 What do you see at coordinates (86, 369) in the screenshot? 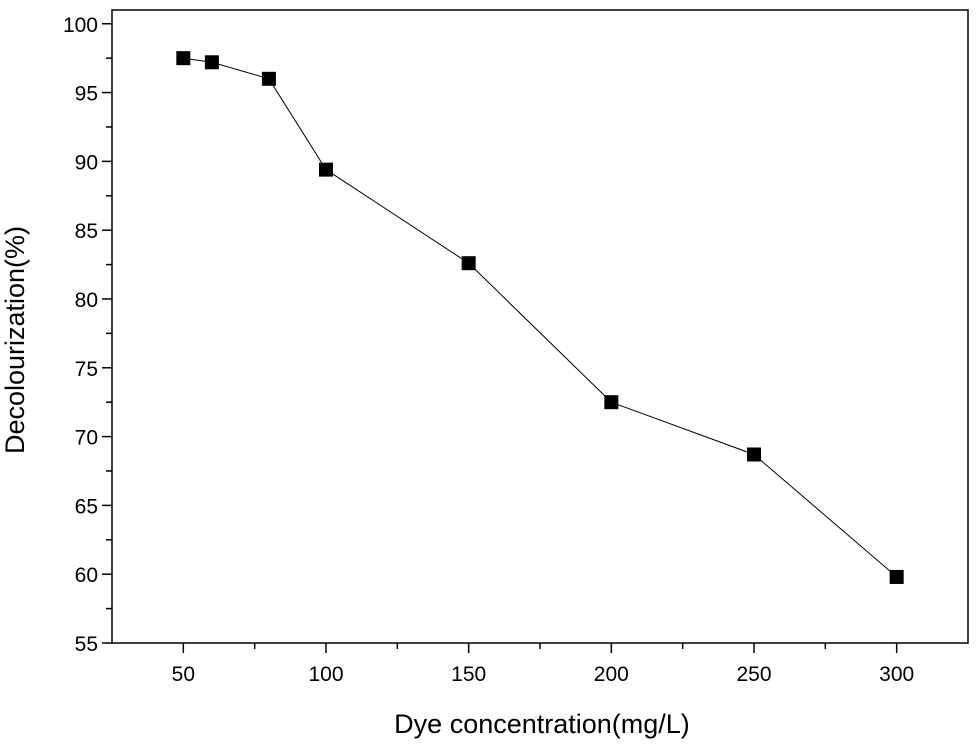
I see `y-tick-label: 75` at bounding box center [86, 369].